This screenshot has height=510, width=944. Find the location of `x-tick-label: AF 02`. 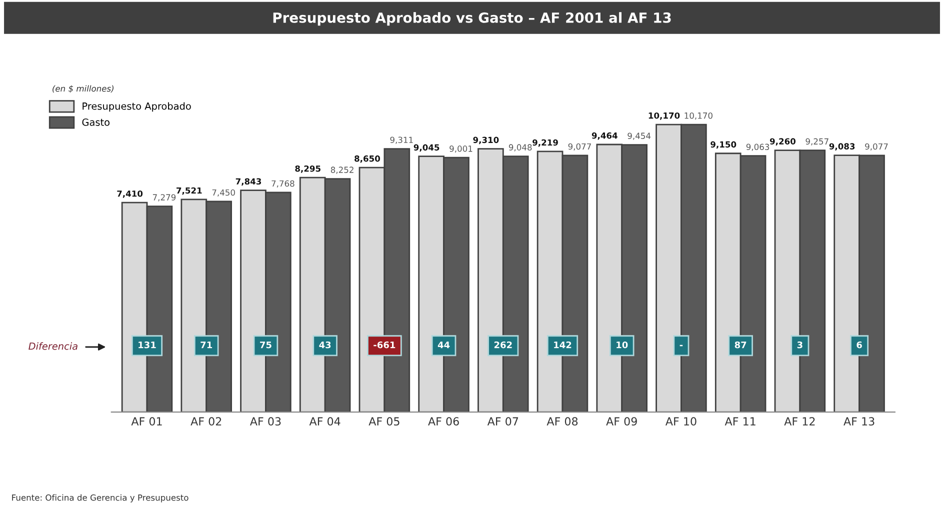

x-tick-label: AF 02 is located at coordinates (206, 421).